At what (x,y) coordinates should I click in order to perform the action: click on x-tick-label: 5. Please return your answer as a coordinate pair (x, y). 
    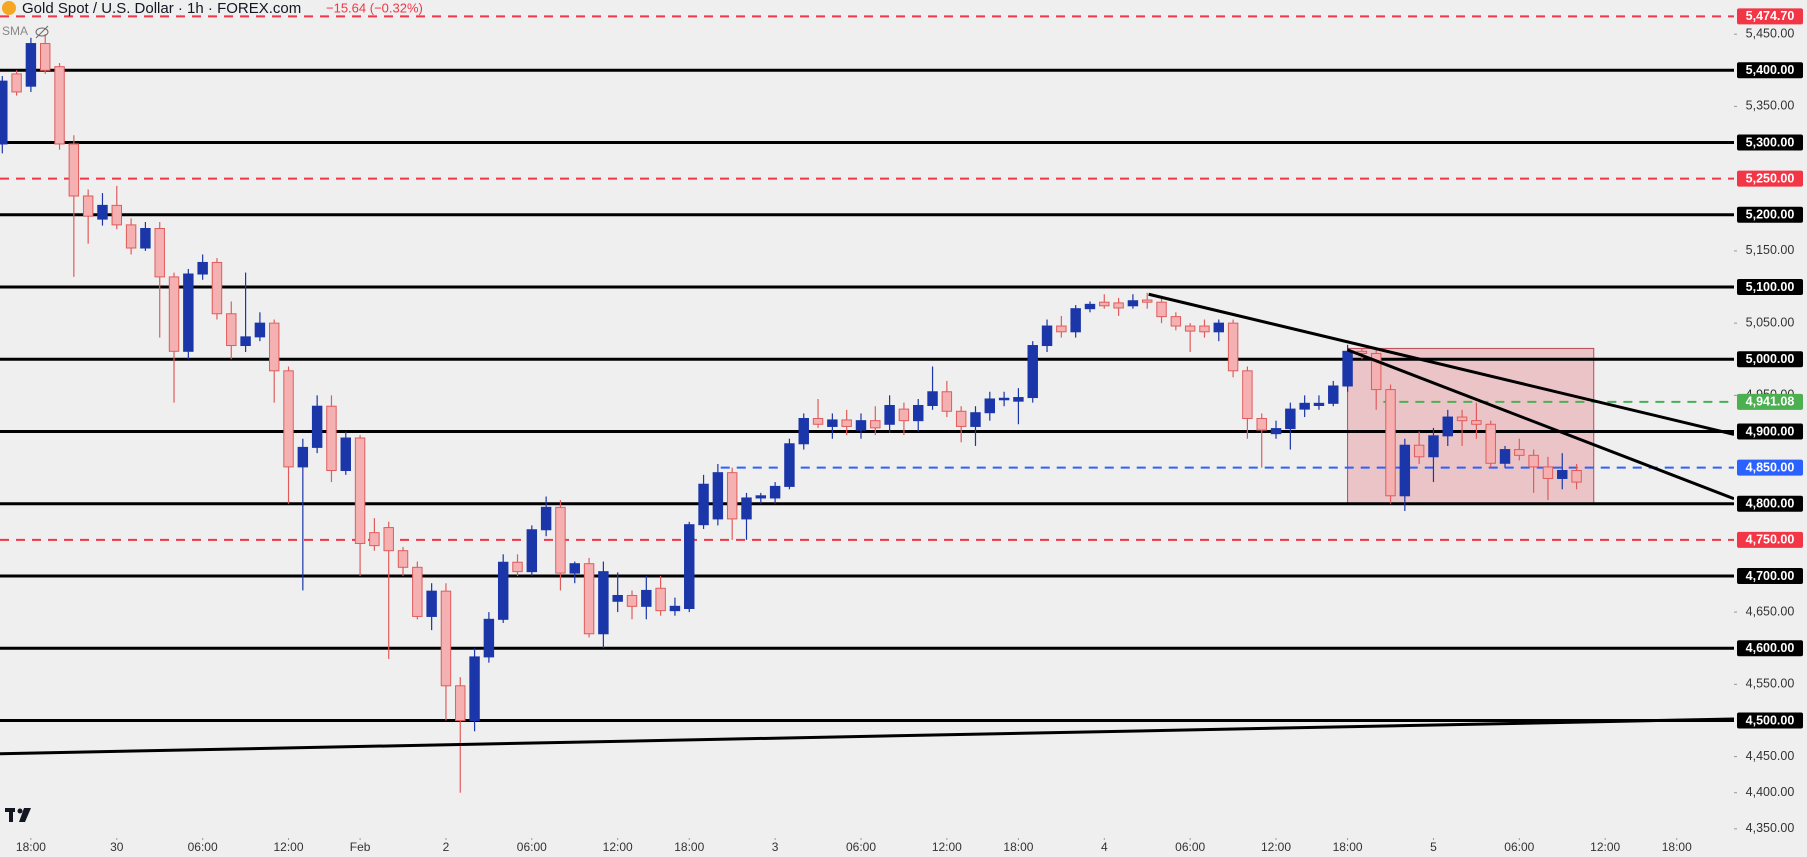
    Looking at the image, I should click on (1433, 847).